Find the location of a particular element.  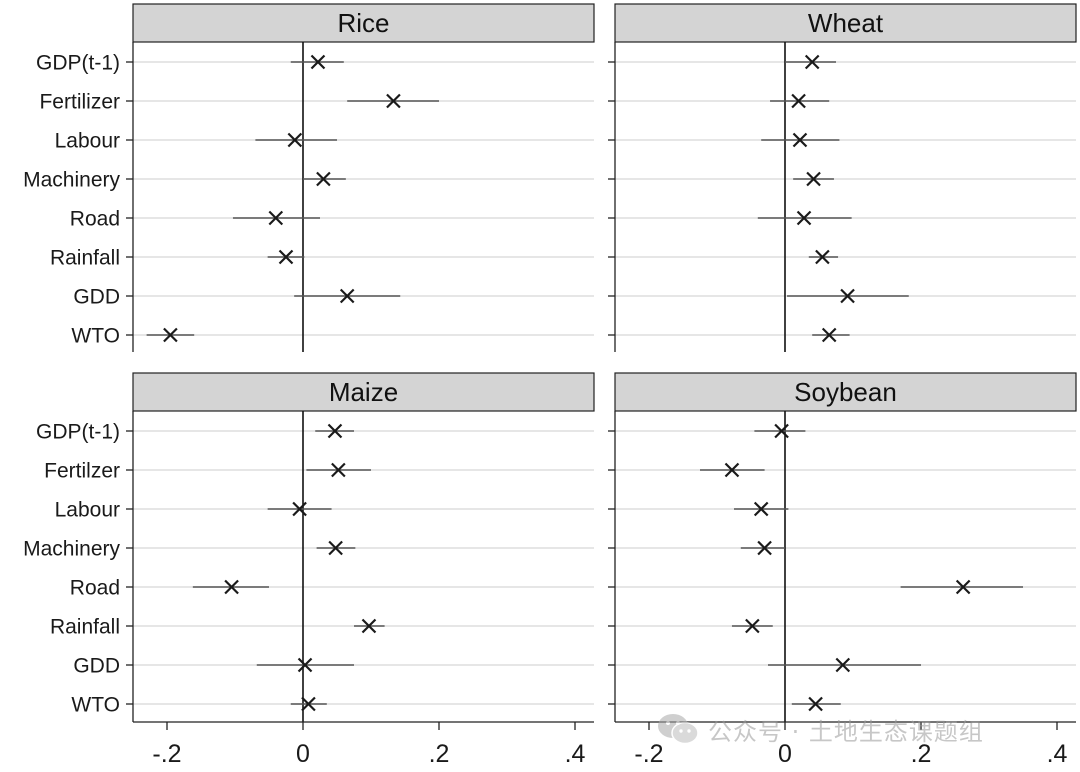

wechat-icon is located at coordinates (678, 729).